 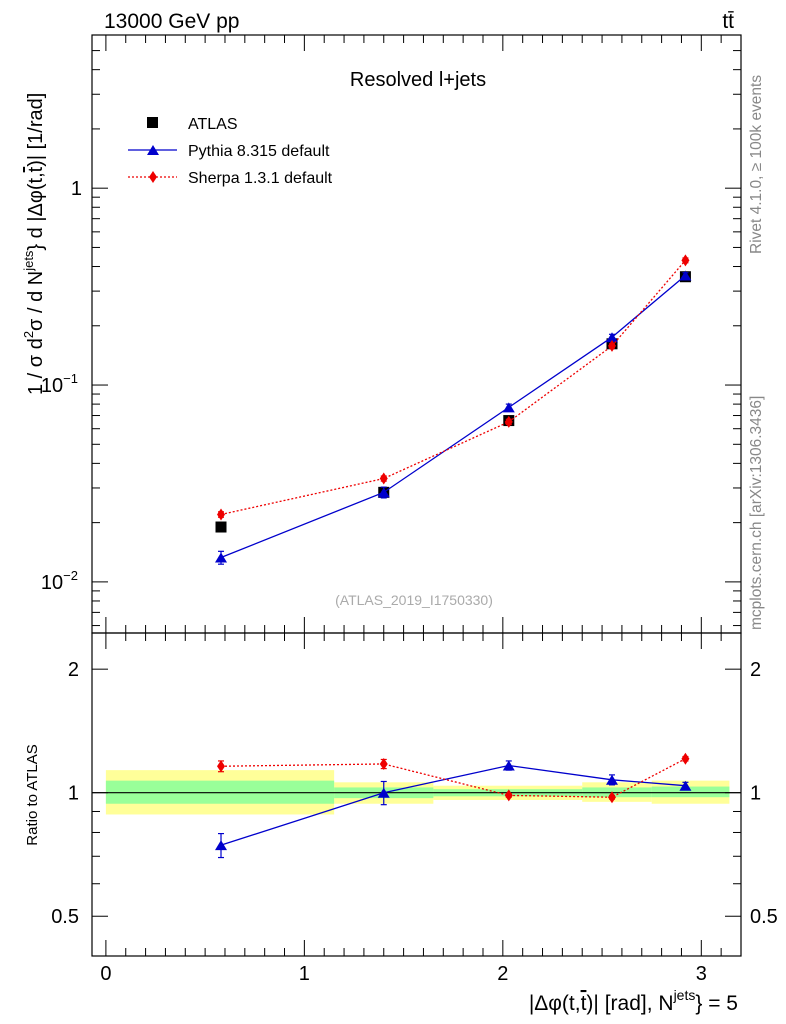 I want to click on main-data-point, so click(x=221, y=527).